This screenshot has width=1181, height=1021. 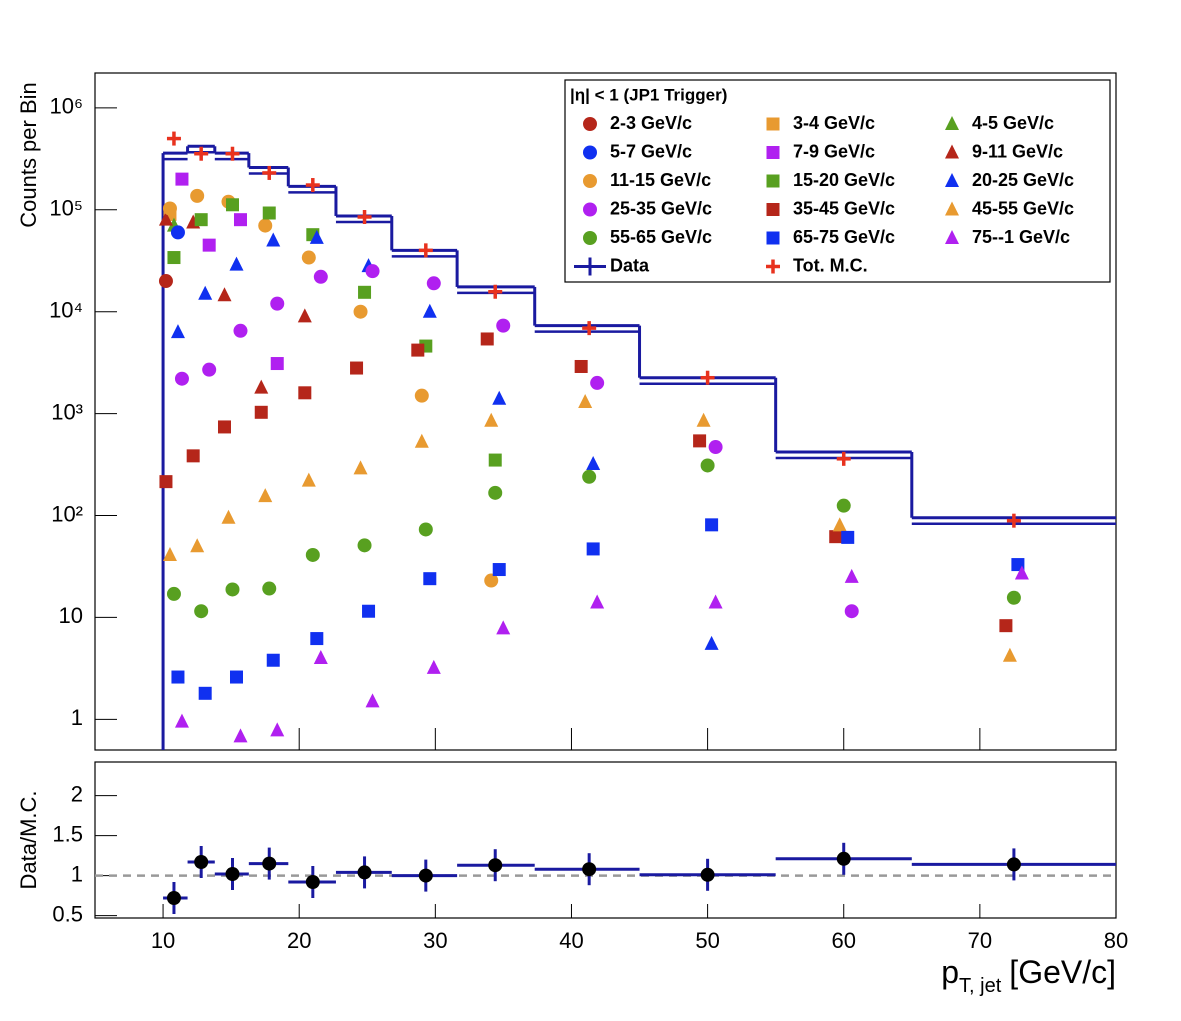 What do you see at coordinates (67, 833) in the screenshot?
I see `ratio-y-tick-label: 1.5` at bounding box center [67, 833].